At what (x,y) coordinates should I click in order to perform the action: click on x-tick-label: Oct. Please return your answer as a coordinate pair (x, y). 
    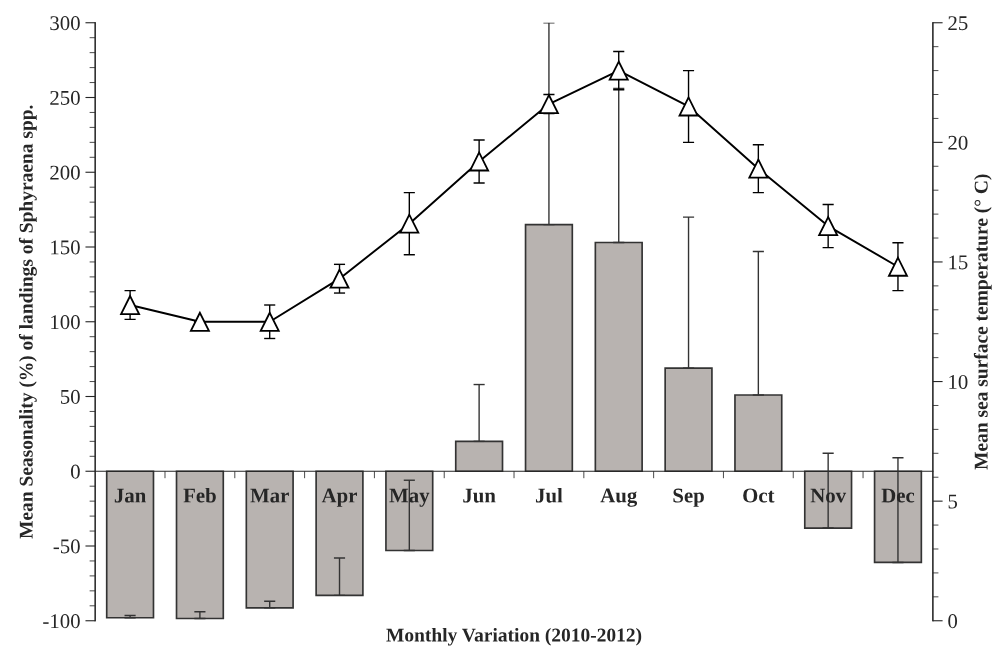
    Looking at the image, I should click on (759, 495).